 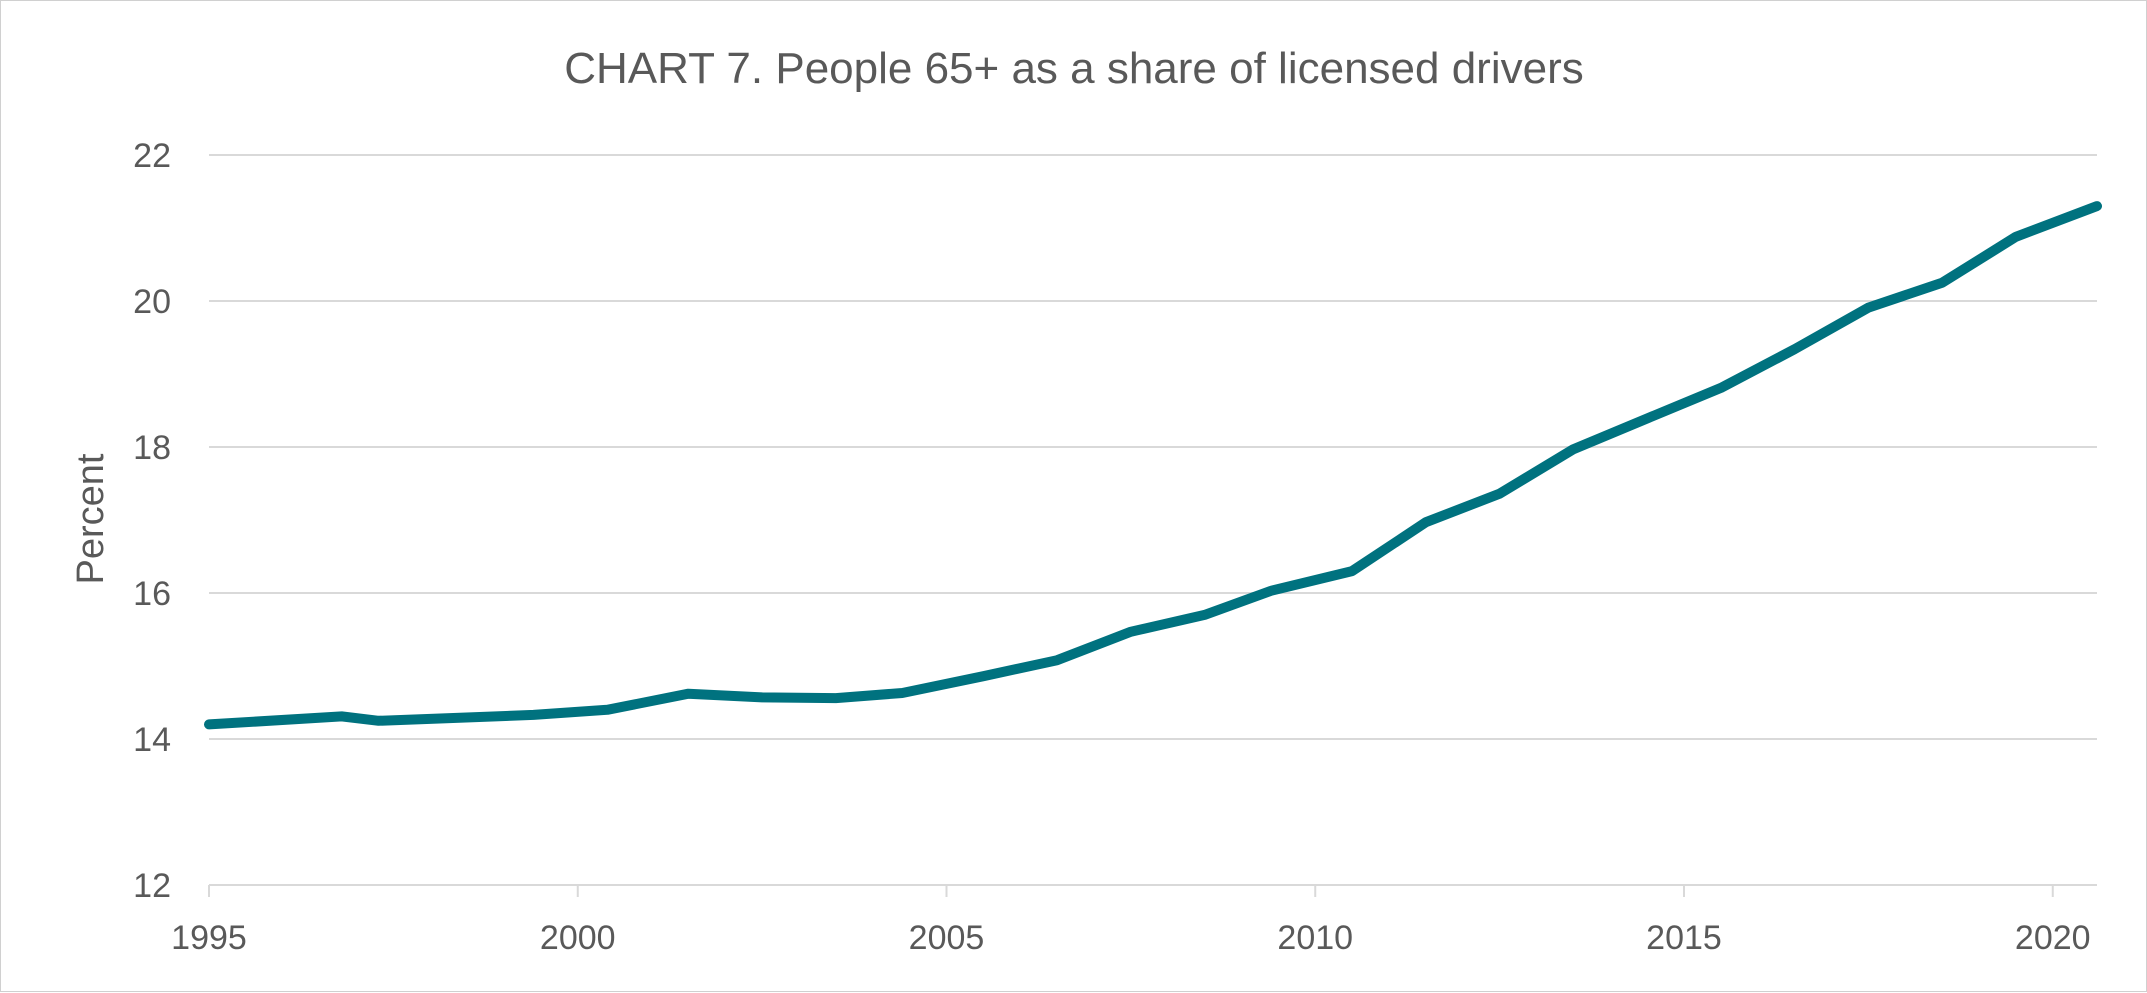 I want to click on y-tick-label: 20, so click(x=152, y=302).